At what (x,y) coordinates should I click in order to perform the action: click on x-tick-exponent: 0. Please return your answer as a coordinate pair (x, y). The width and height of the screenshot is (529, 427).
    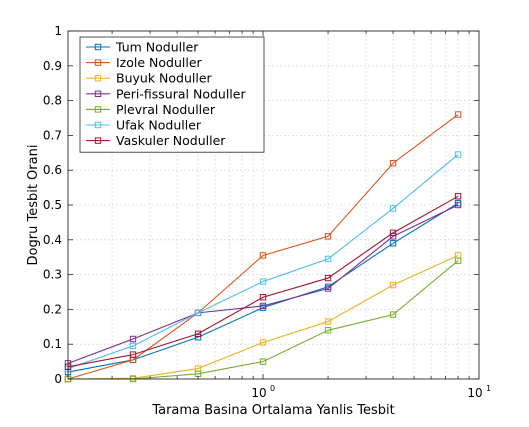
    Looking at the image, I should click on (272, 388).